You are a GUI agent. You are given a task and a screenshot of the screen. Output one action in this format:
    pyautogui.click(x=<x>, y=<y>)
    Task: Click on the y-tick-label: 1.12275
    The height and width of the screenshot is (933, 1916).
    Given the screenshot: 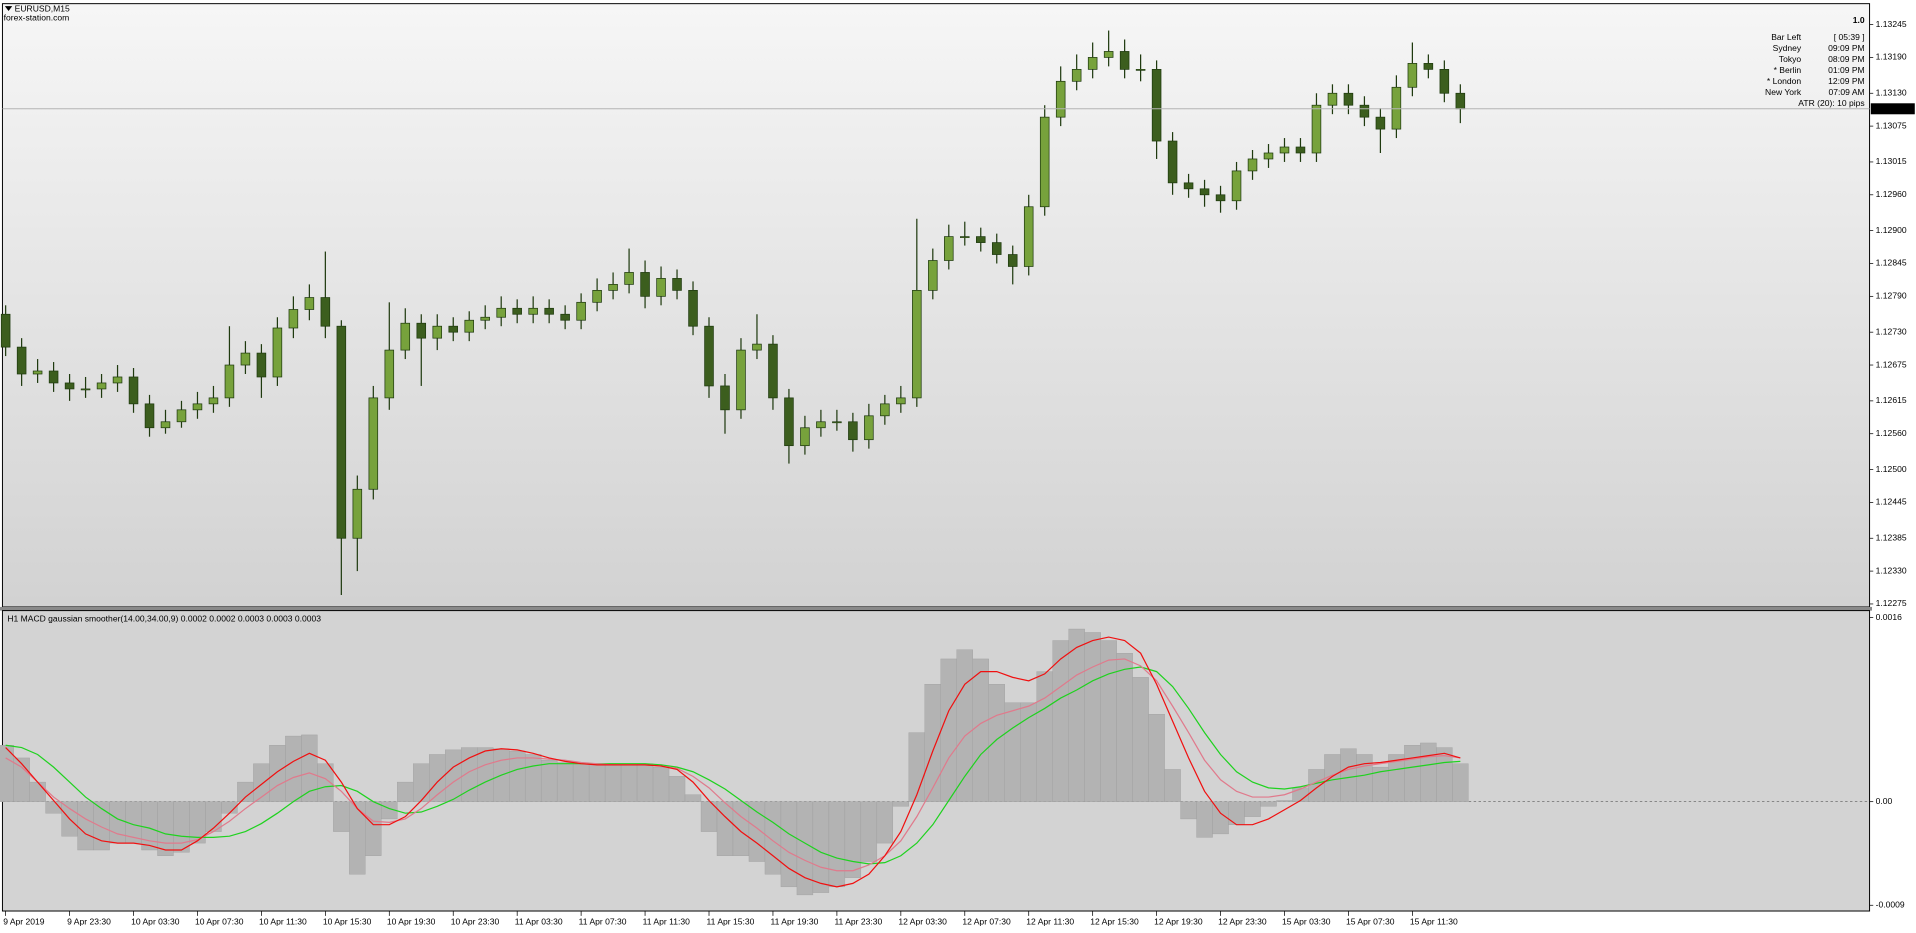 What is the action you would take?
    pyautogui.click(x=1891, y=603)
    